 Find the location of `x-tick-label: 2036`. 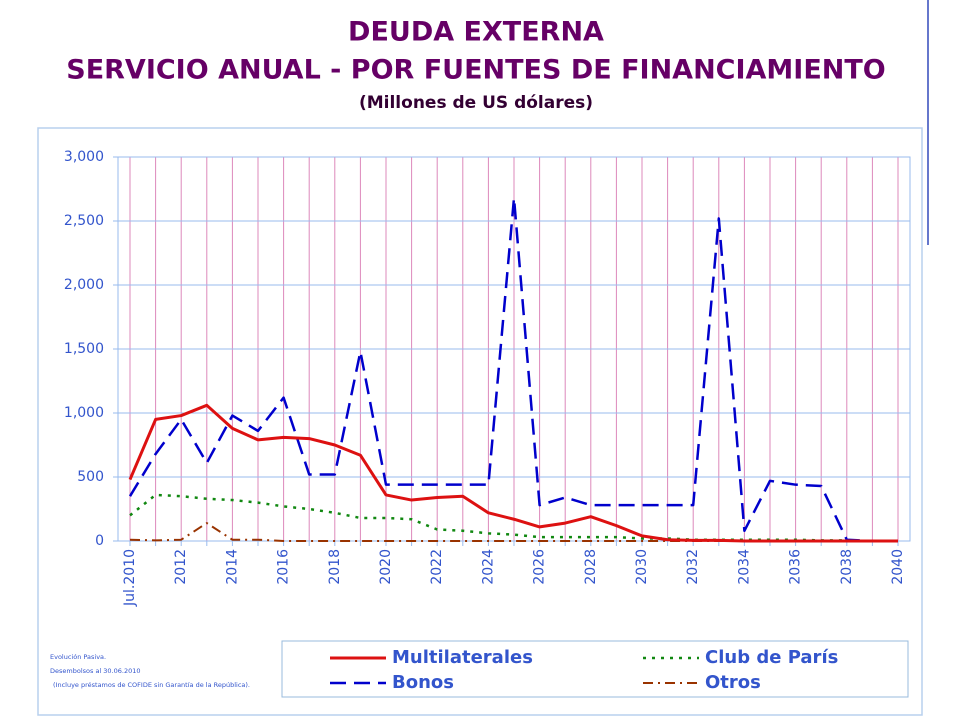

x-tick-label: 2036 is located at coordinates (796, 567).